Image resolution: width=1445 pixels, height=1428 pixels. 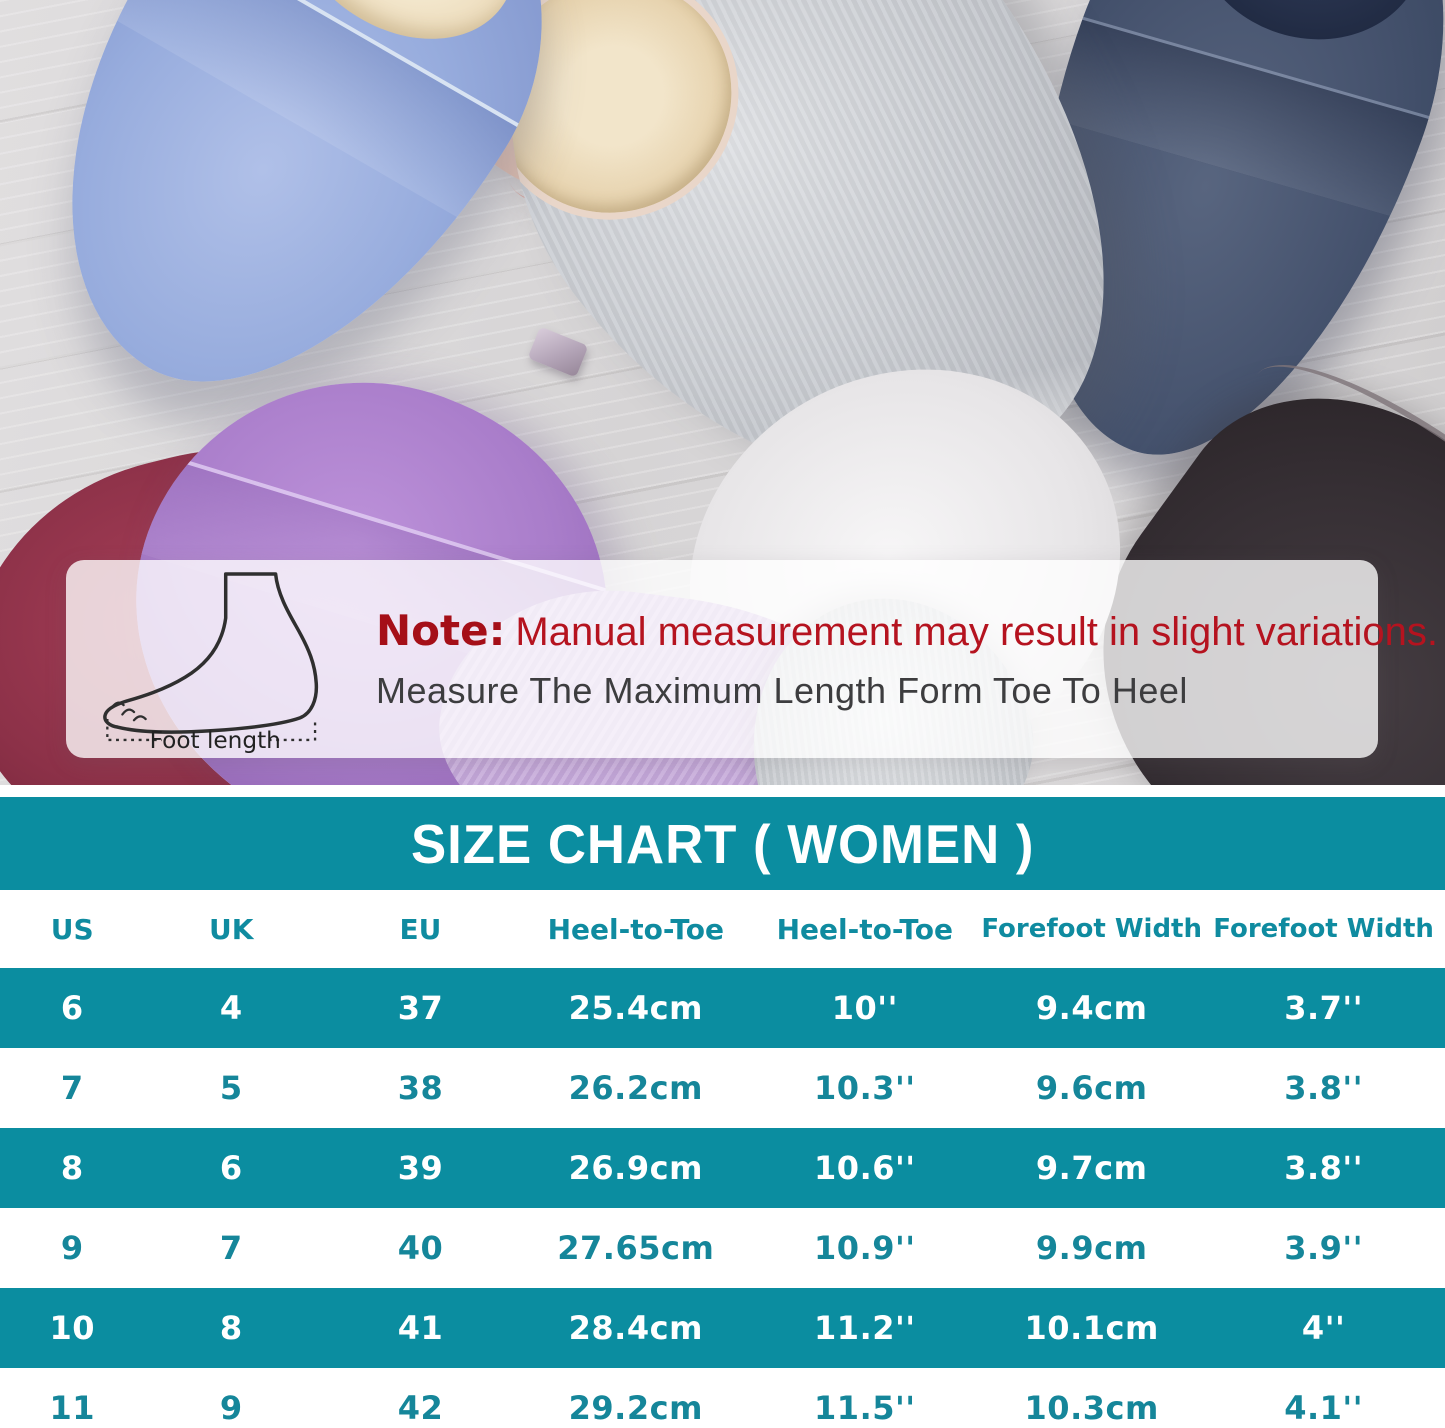 I want to click on size-row: 11 9 42 29.2cm 11.5'' 10.3cm 4.1'', so click(x=722, y=1398).